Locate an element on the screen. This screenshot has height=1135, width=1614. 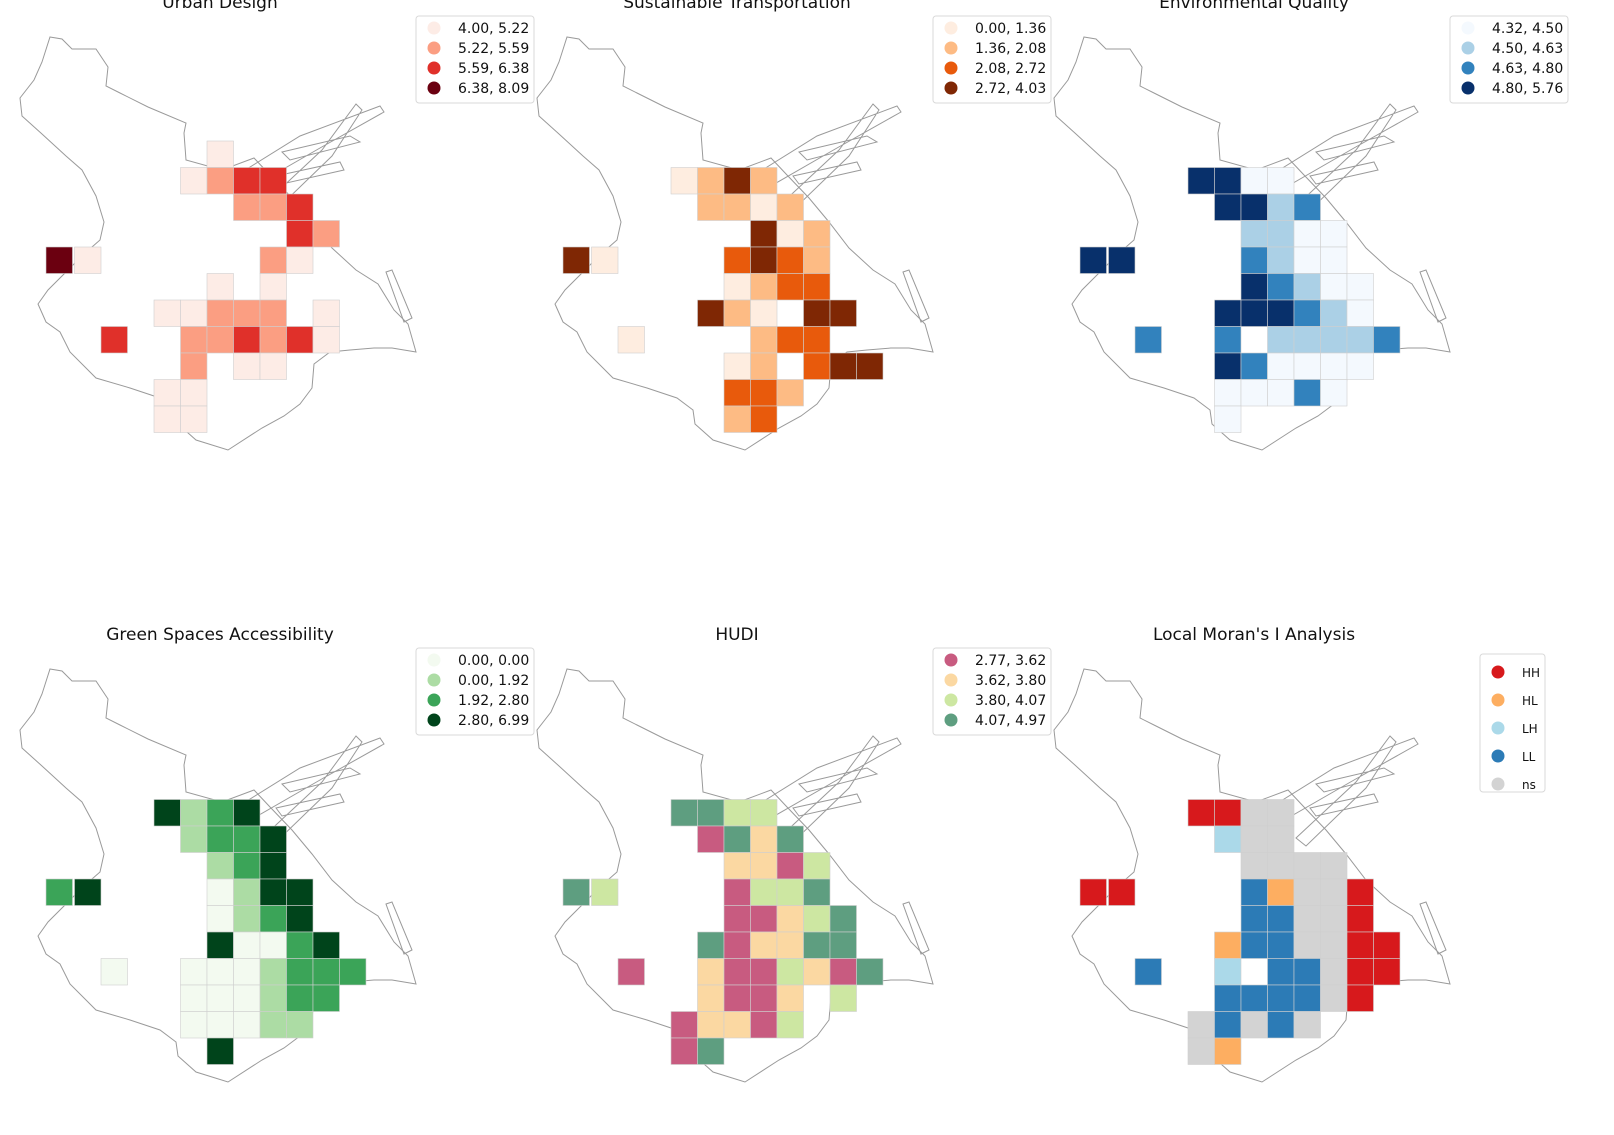
legend-label: 5.22, 5.59 is located at coordinates (493, 49).